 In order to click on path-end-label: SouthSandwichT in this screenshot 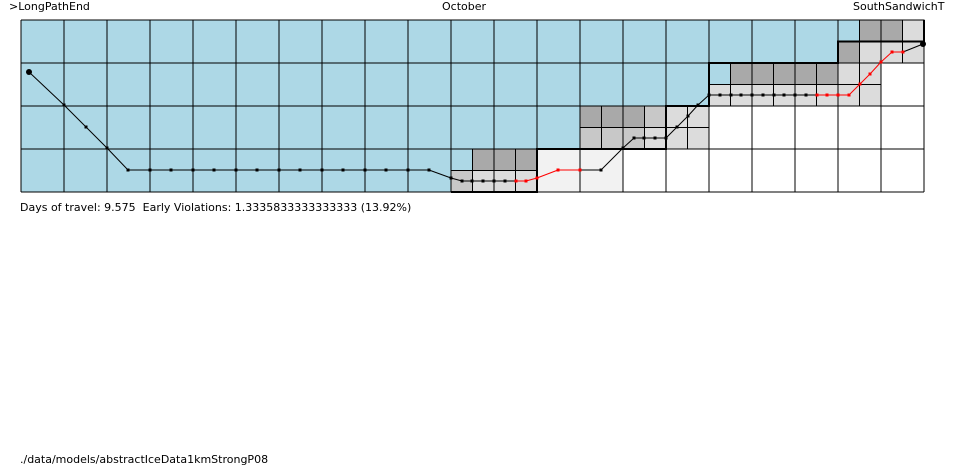, I will do `click(899, 6)`.